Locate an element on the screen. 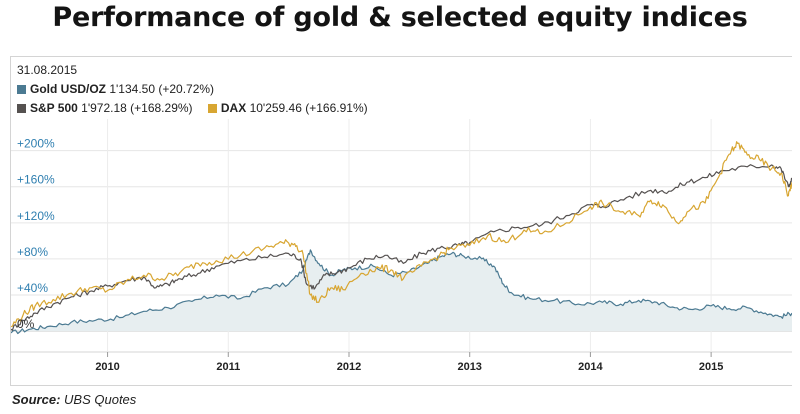  legend-name-gold: Gold USD/OZ is located at coordinates (68, 89).